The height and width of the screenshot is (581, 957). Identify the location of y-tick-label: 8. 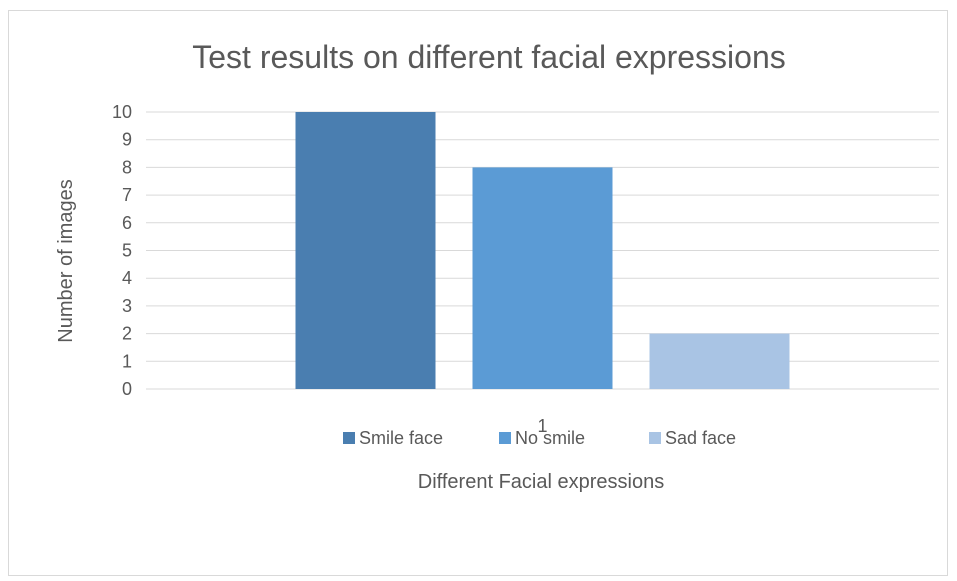
(127, 167).